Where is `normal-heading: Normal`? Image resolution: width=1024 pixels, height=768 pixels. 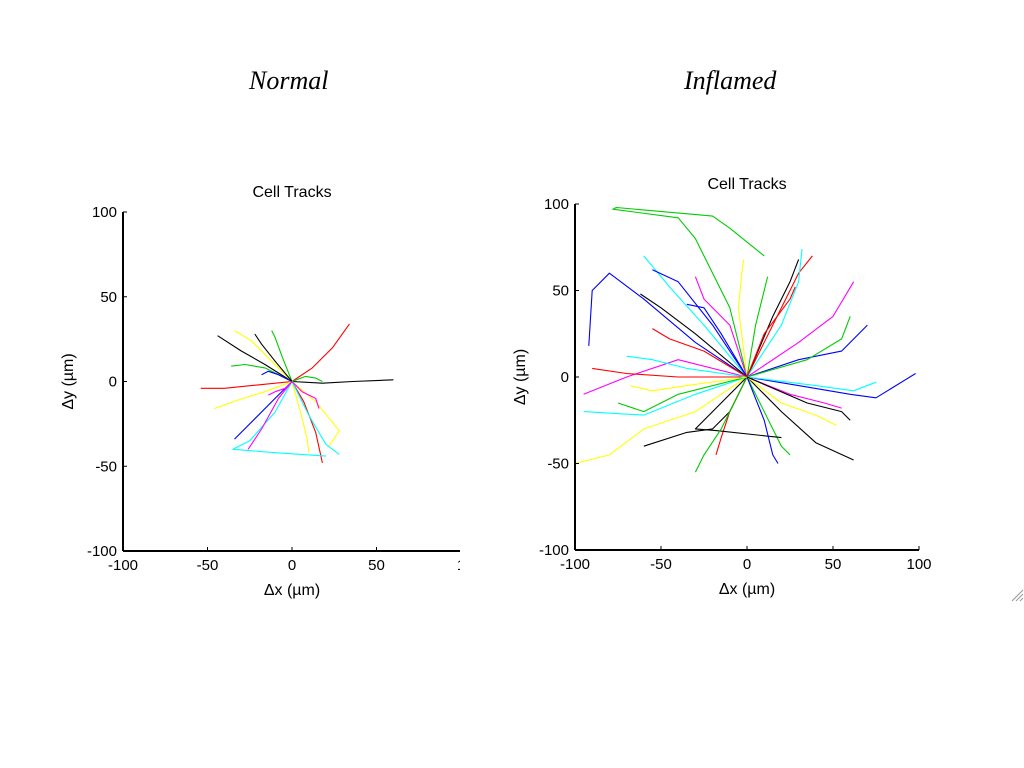
normal-heading: Normal is located at coordinates (289, 80).